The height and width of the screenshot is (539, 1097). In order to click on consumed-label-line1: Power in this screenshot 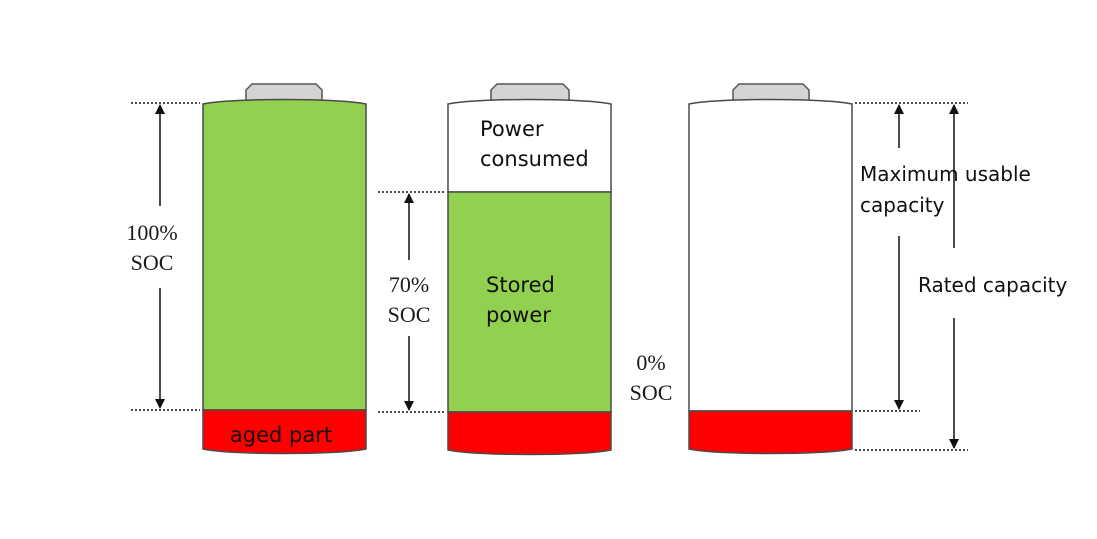, I will do `click(512, 129)`.